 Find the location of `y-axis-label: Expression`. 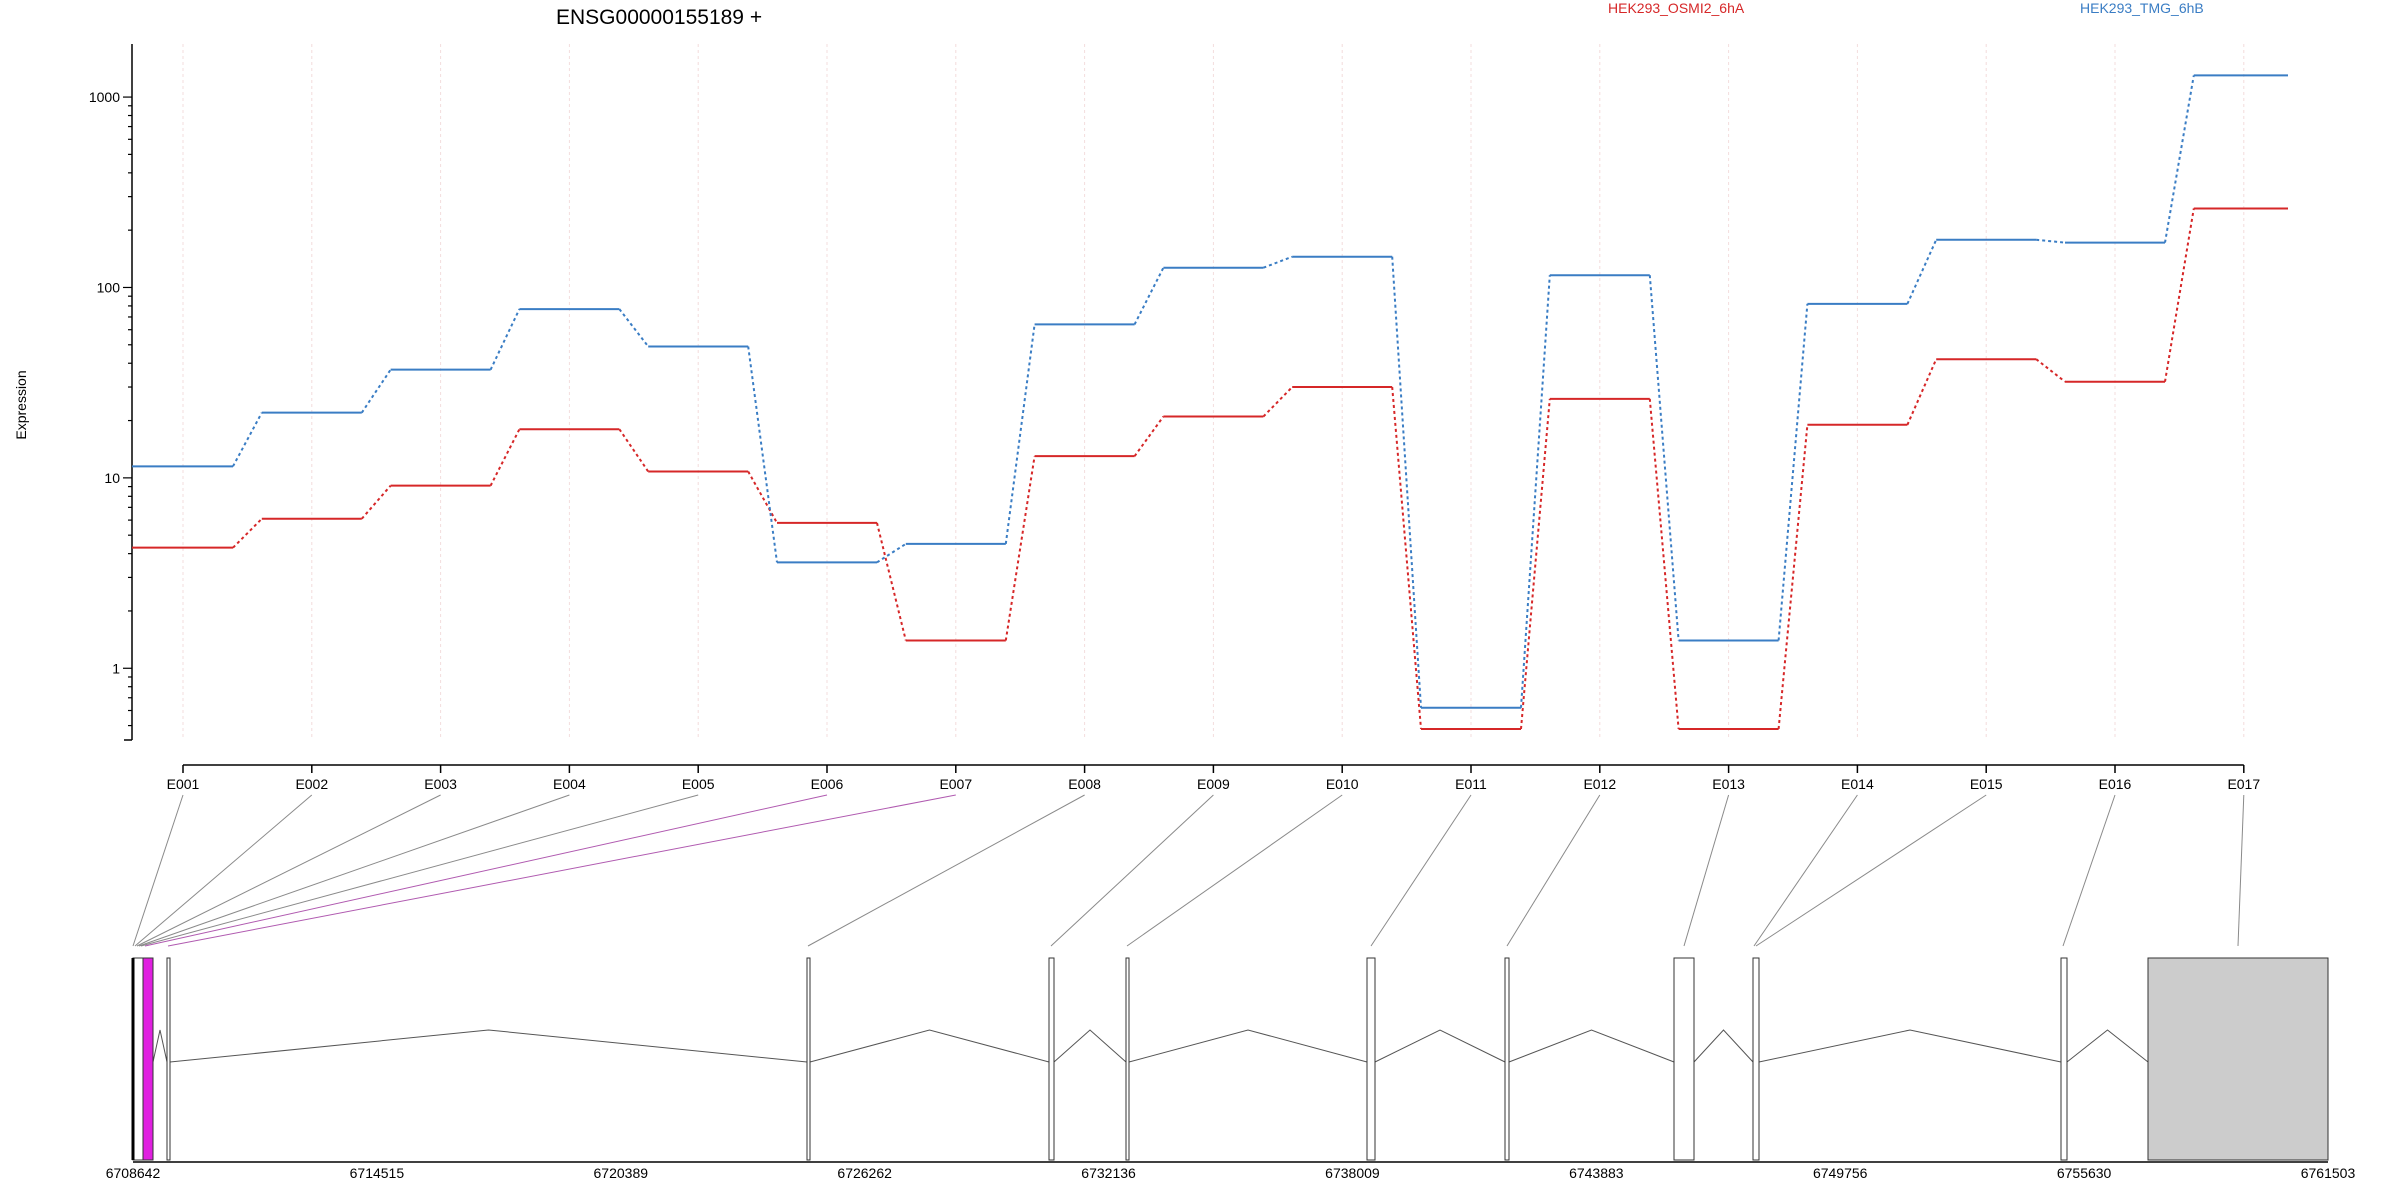

y-axis-label: Expression is located at coordinates (21, 404).